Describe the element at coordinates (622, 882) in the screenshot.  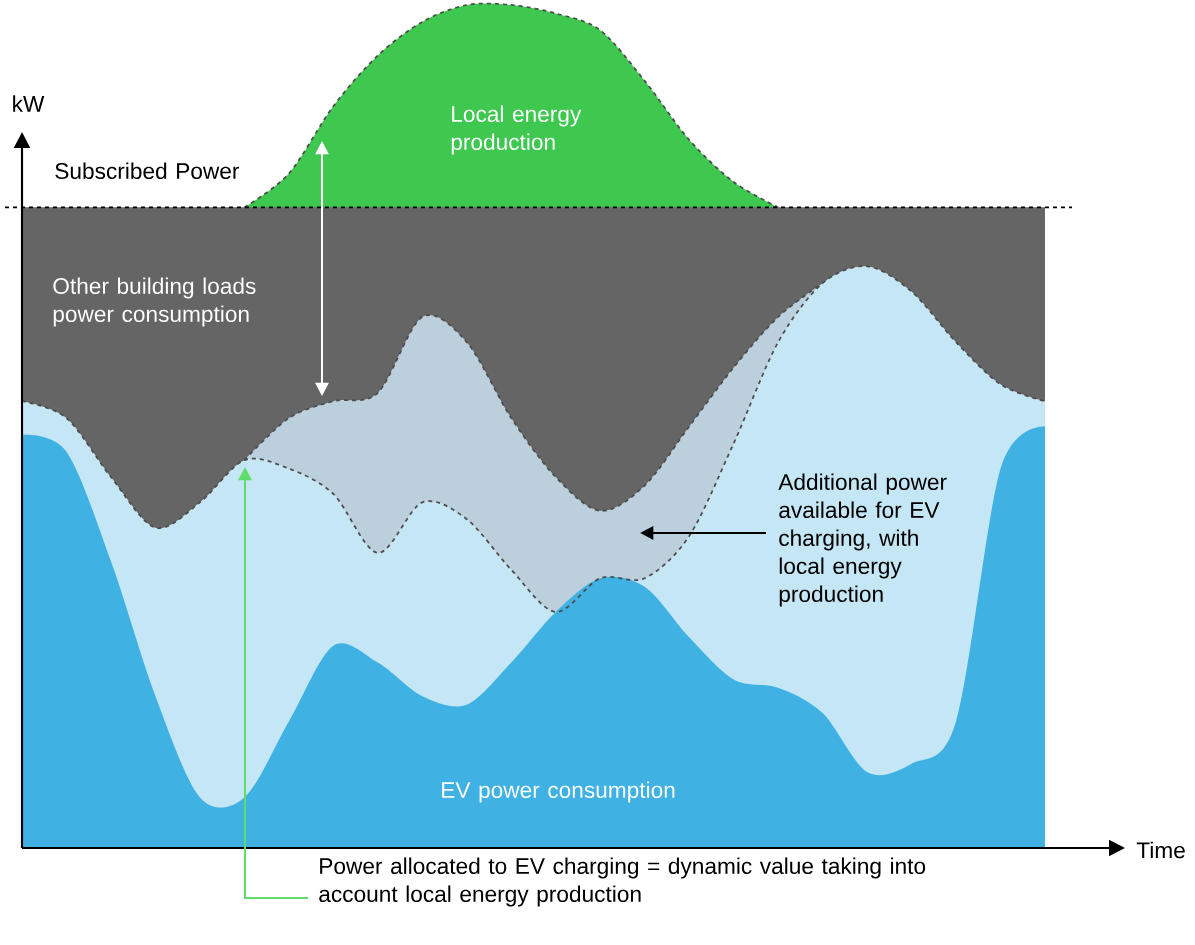
I see `text: Power allocated to EV charging = dynamic value taking into account local energy production` at that location.